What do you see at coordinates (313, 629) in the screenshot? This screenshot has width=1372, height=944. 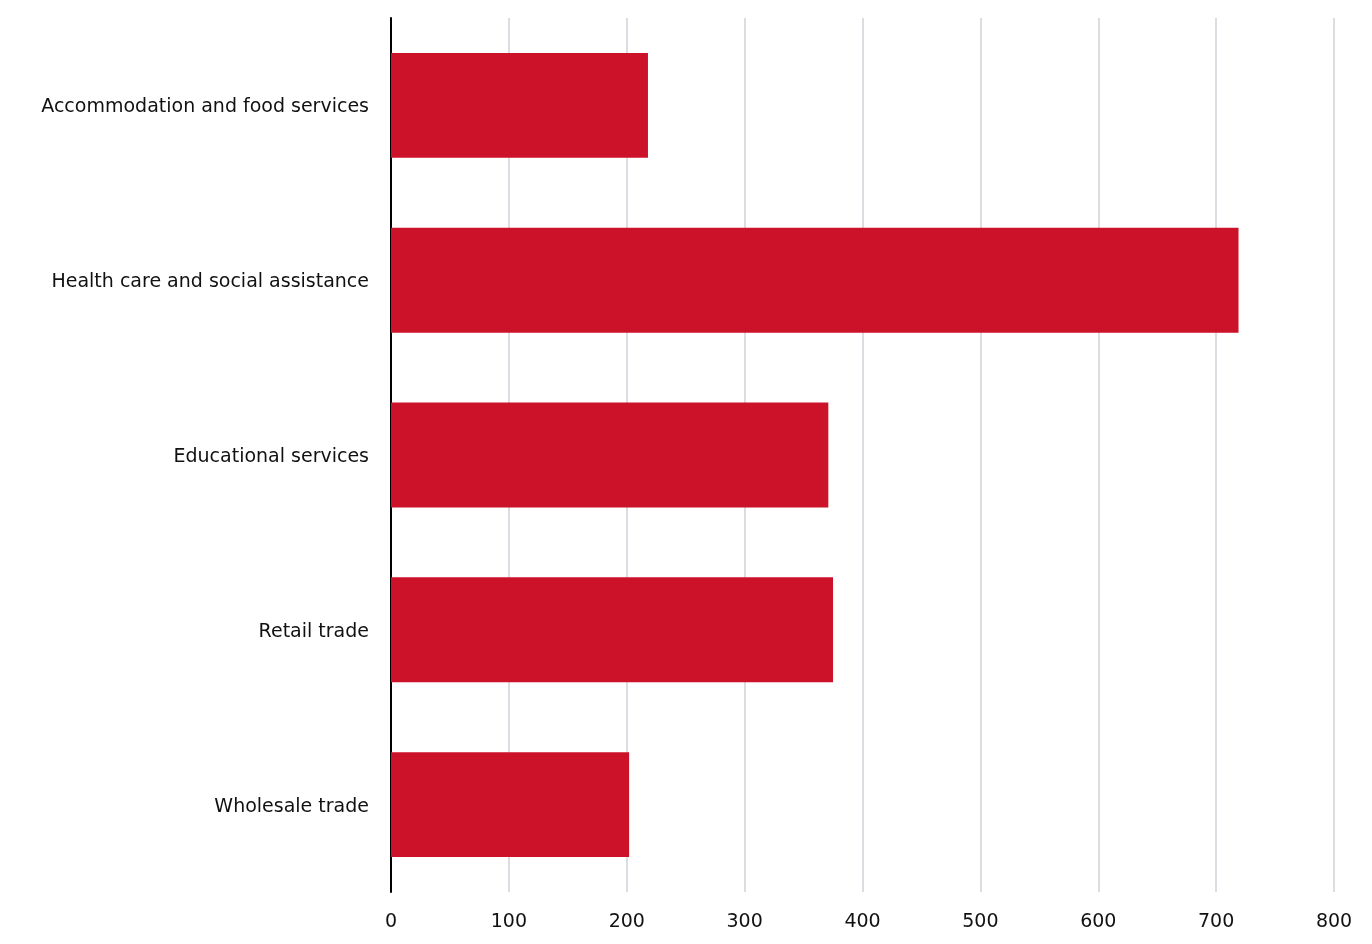 I see `y-tick-label: Retail trade` at bounding box center [313, 629].